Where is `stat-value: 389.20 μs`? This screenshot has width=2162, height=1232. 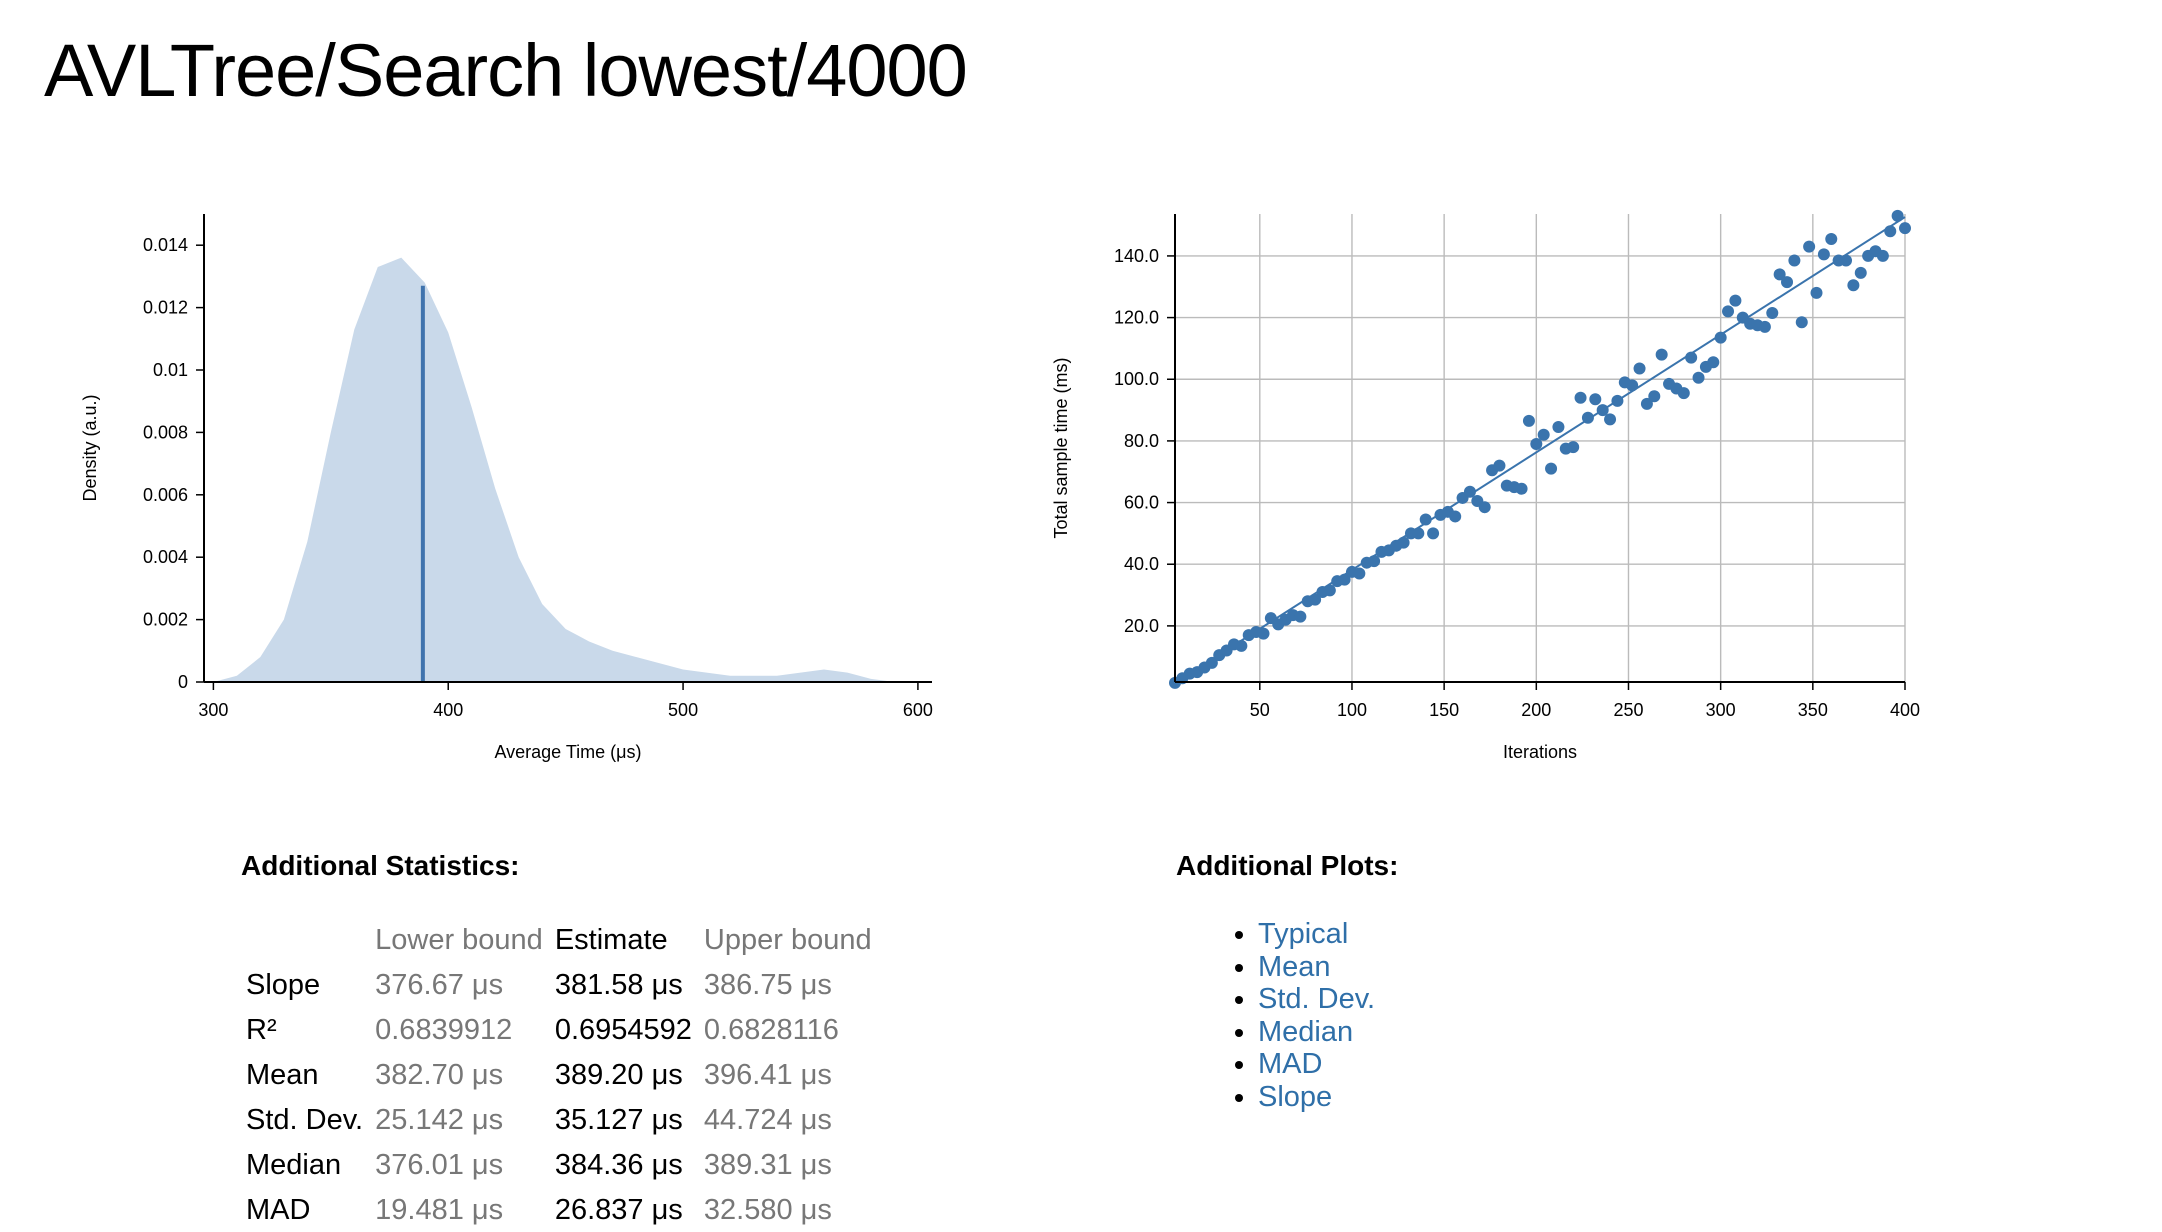 stat-value: 389.20 μs is located at coordinates (618, 1075).